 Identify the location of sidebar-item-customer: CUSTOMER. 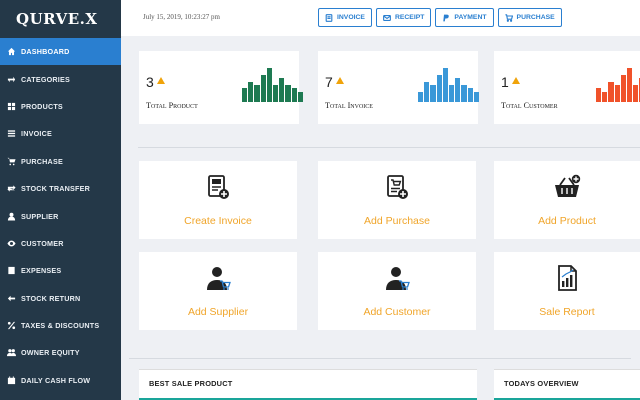
(60, 243).